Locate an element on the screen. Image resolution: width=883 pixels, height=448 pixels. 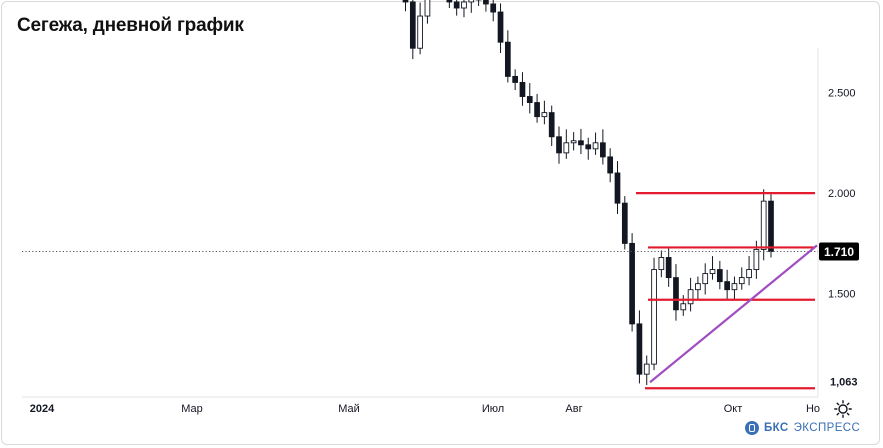
x-tick-label: Окт is located at coordinates (733, 409).